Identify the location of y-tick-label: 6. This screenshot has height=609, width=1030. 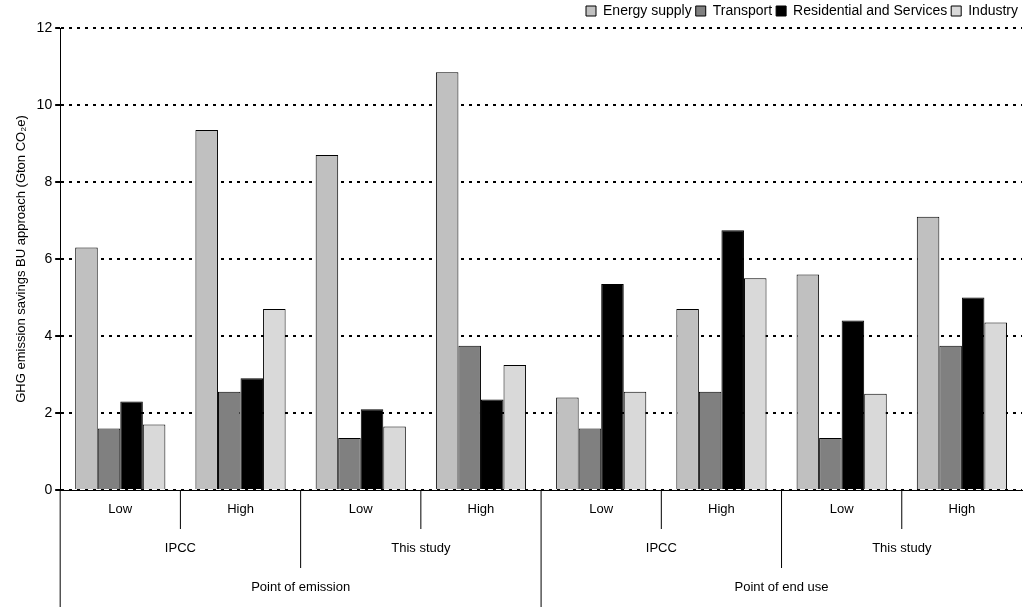
(48, 257).